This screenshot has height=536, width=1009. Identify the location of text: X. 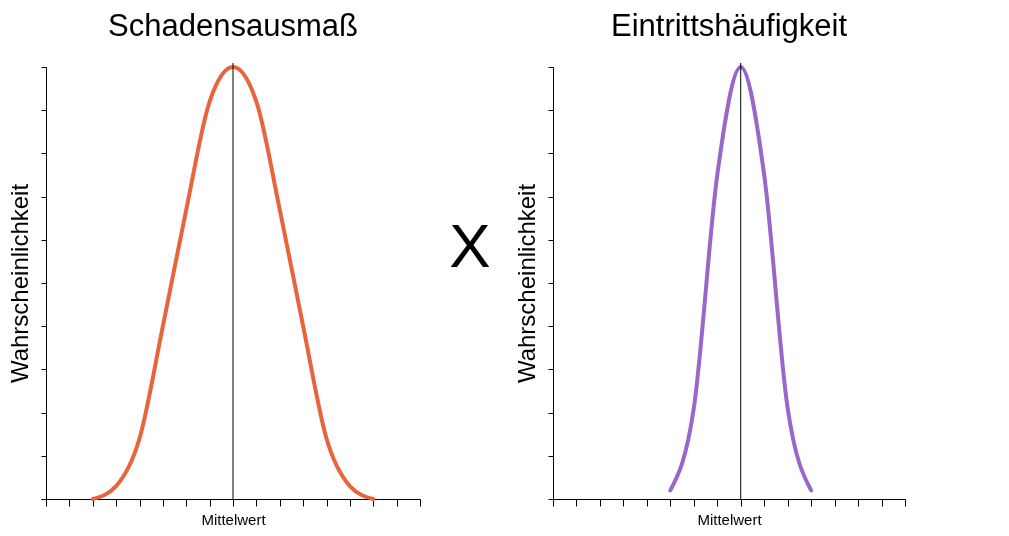
(470, 246).